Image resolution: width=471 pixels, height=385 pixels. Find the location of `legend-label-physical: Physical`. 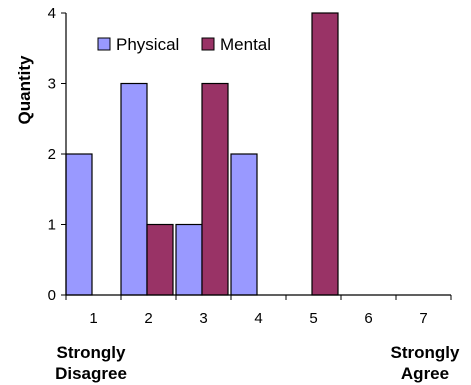

legend-label-physical: Physical is located at coordinates (147, 44).